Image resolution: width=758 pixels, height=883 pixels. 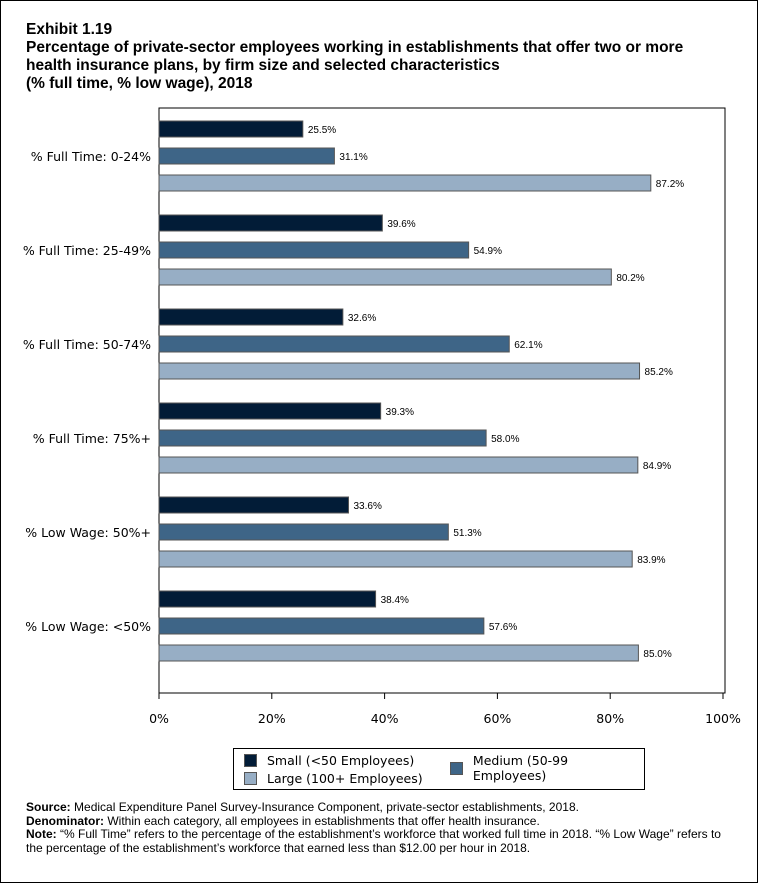 What do you see at coordinates (368, 506) in the screenshot?
I see `data-label: 33.6%` at bounding box center [368, 506].